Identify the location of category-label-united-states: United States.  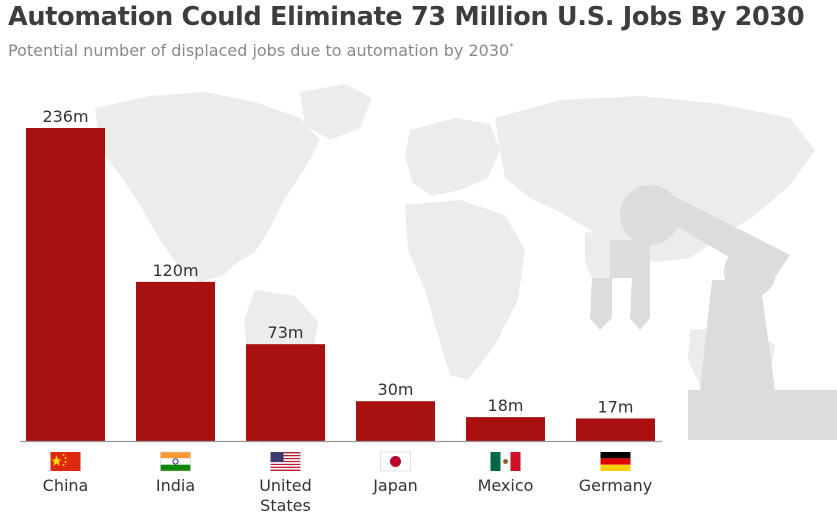
(285, 495).